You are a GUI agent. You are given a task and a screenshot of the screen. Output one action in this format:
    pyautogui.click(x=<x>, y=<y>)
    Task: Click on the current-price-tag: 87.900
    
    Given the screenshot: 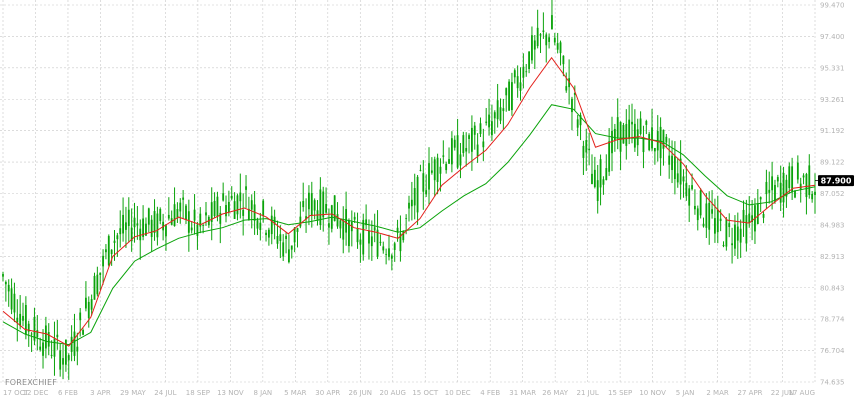 What is the action you would take?
    pyautogui.click(x=834, y=181)
    